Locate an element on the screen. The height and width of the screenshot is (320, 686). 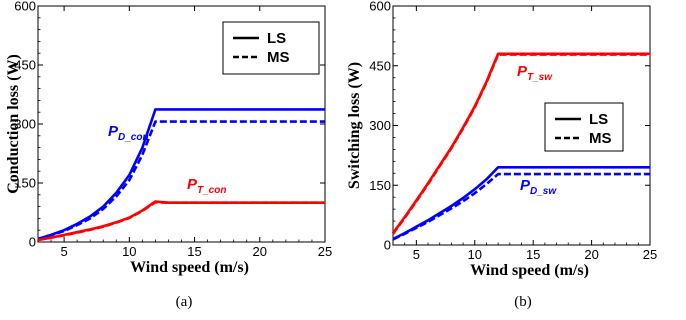
annotation-subscript: D_con is located at coordinates (133, 137).